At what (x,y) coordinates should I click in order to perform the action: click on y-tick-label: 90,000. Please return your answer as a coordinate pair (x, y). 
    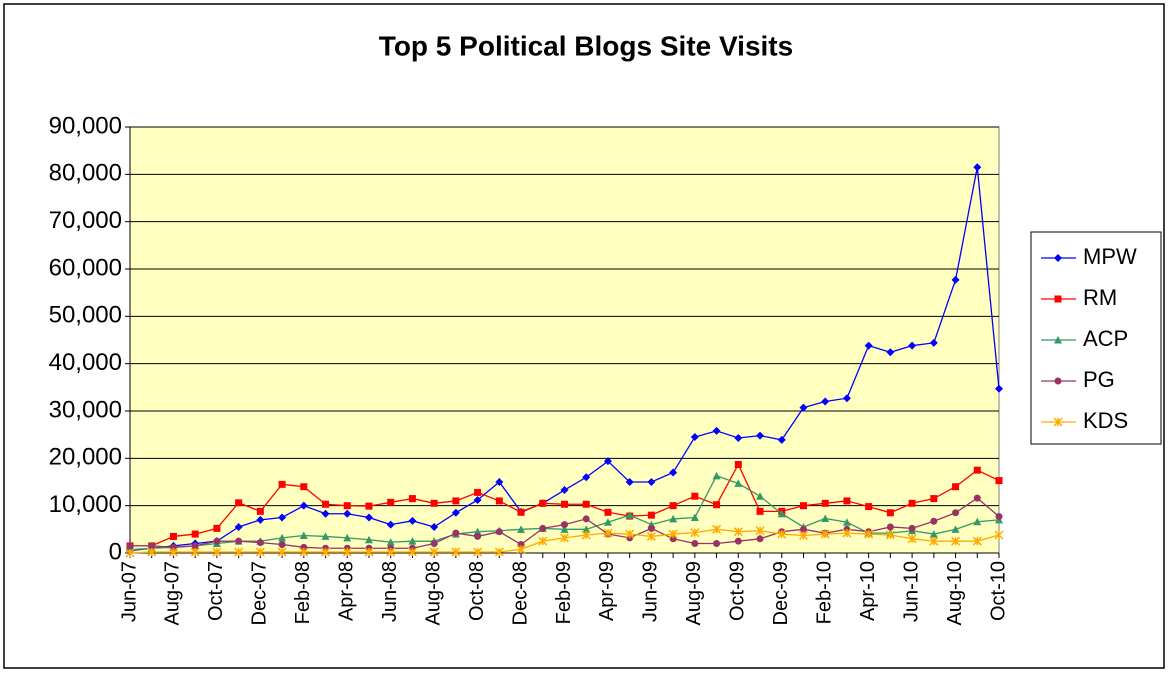
    Looking at the image, I should click on (85, 125).